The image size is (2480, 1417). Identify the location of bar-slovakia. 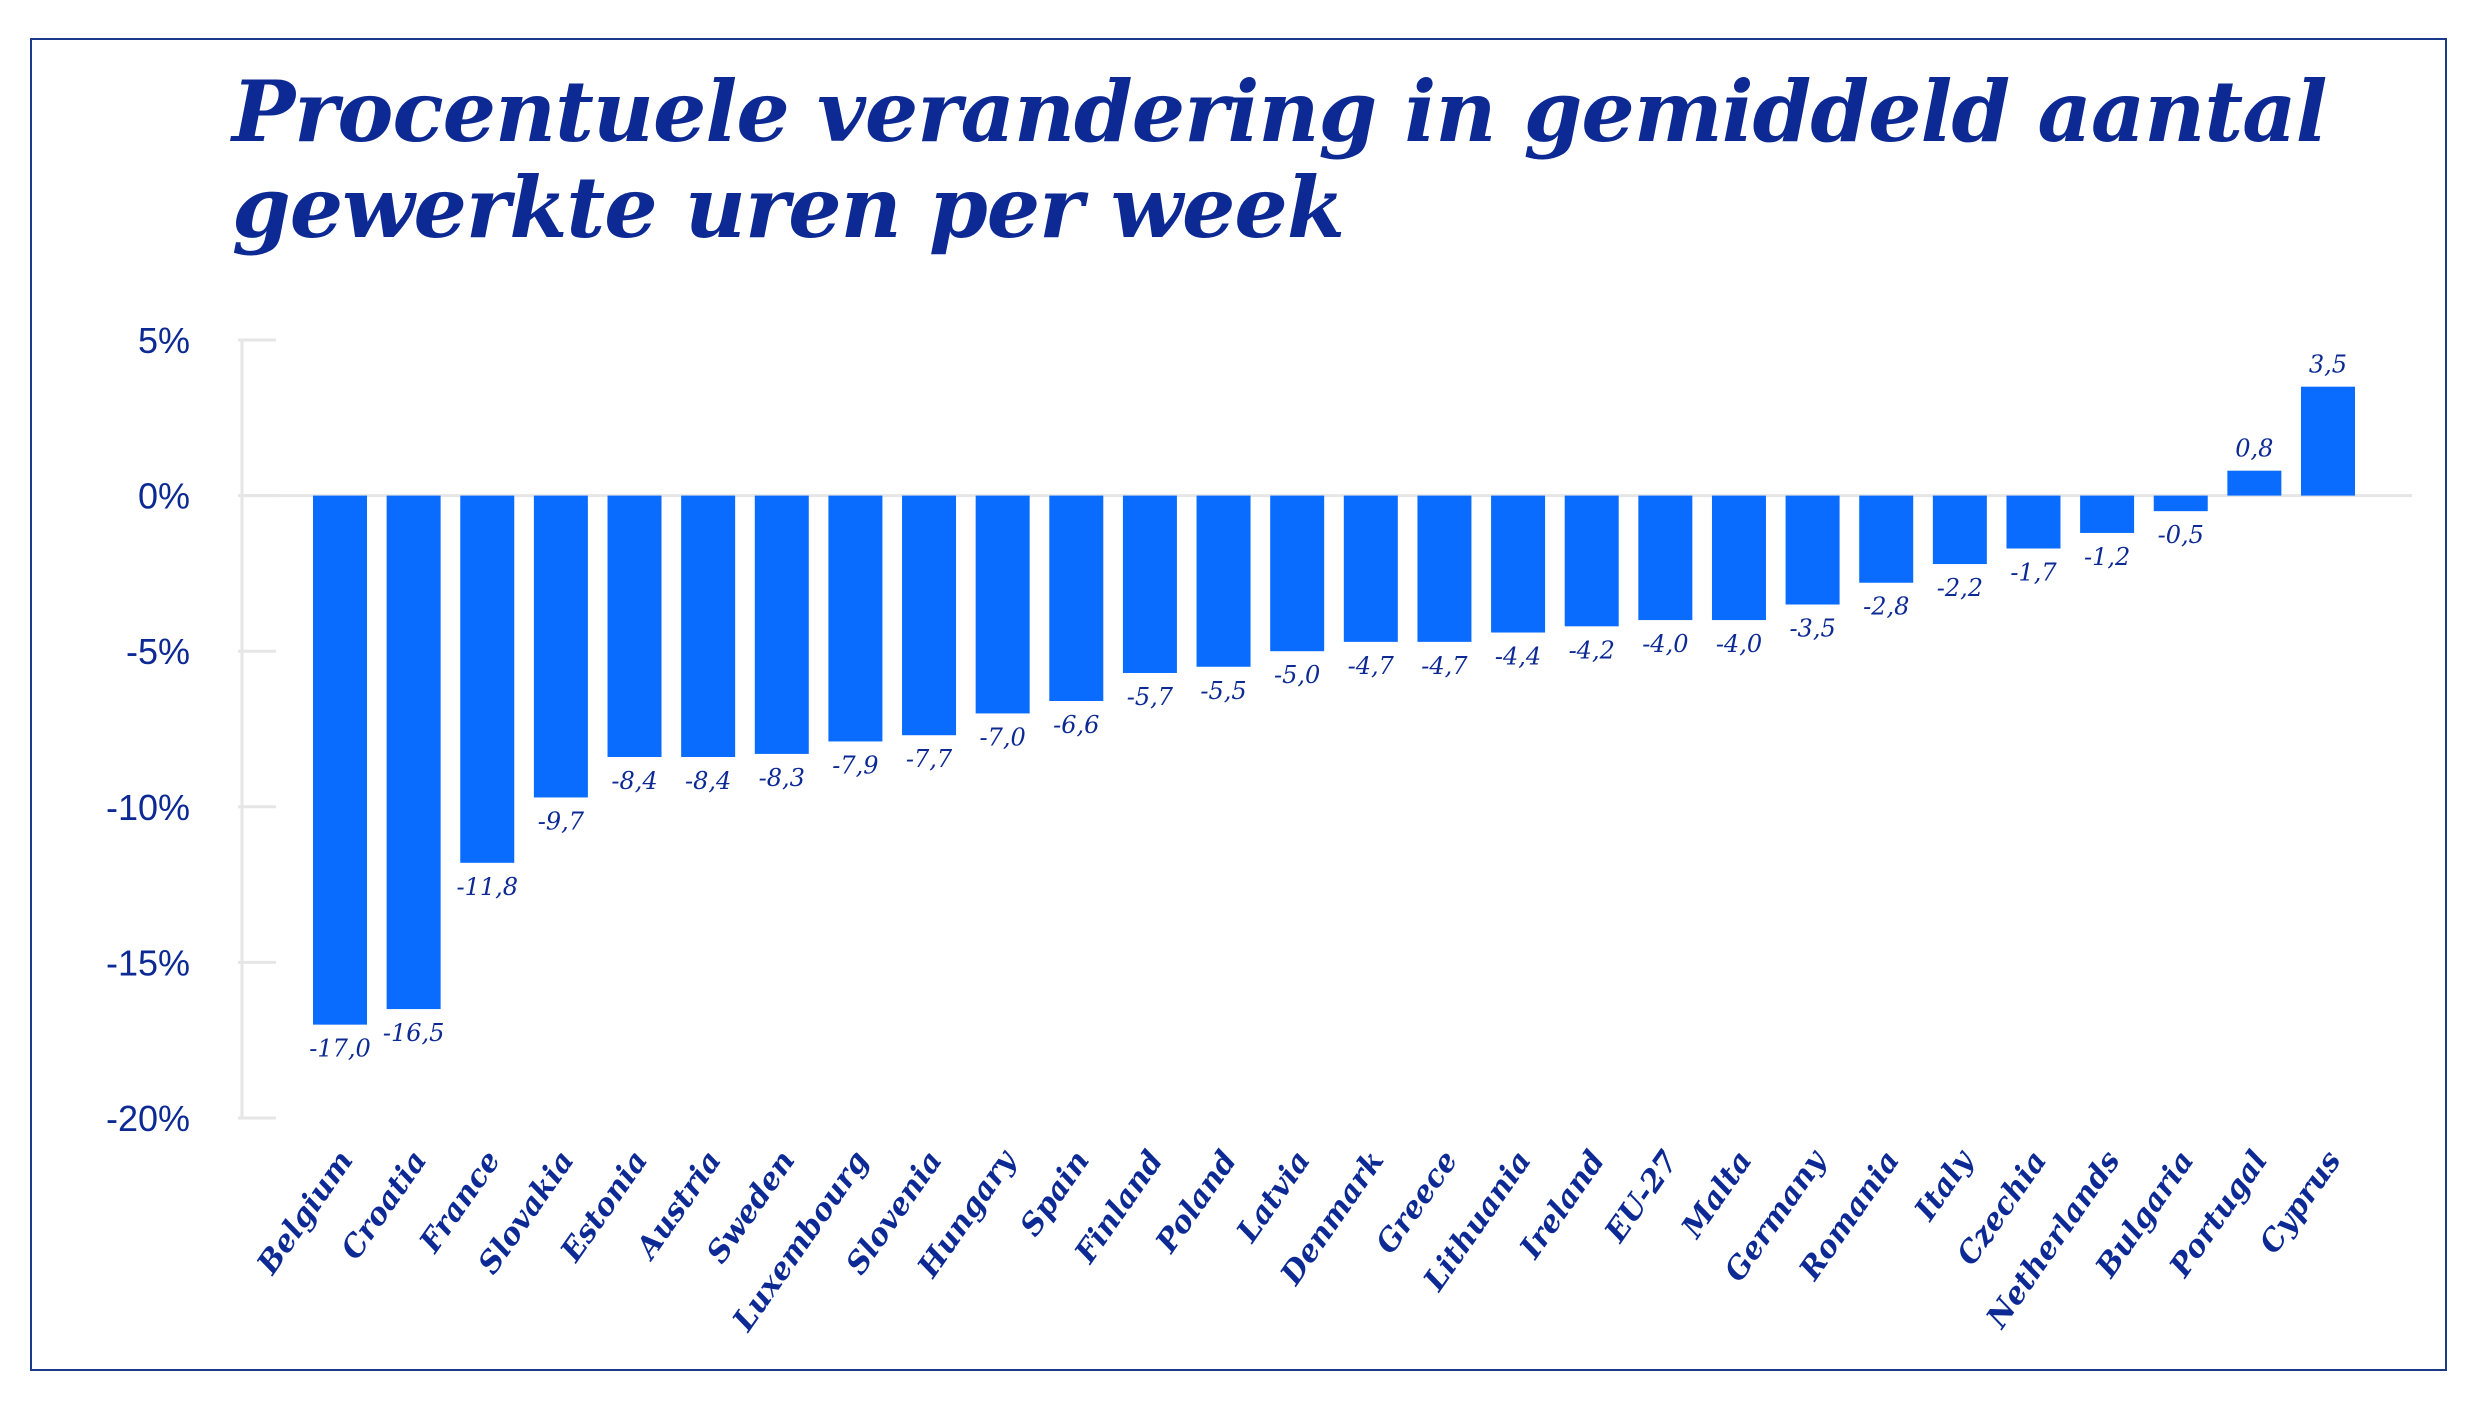
(560, 646).